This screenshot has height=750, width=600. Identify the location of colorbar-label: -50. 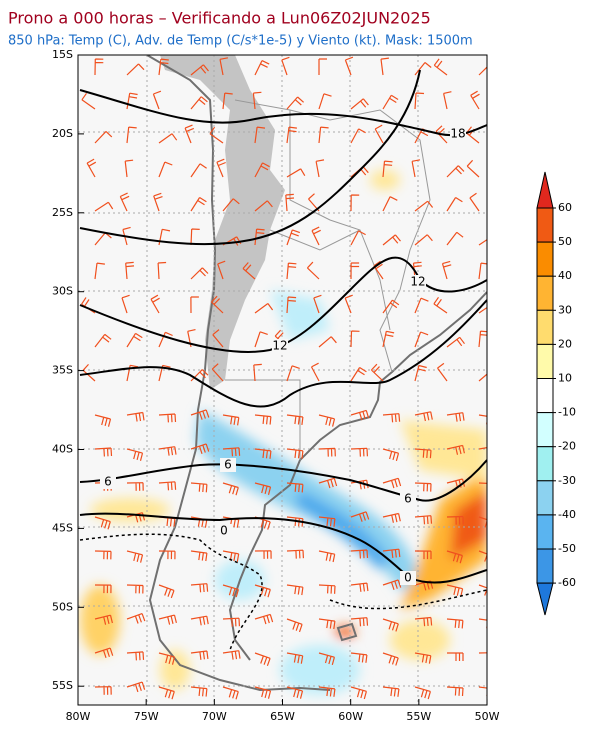
(567, 548).